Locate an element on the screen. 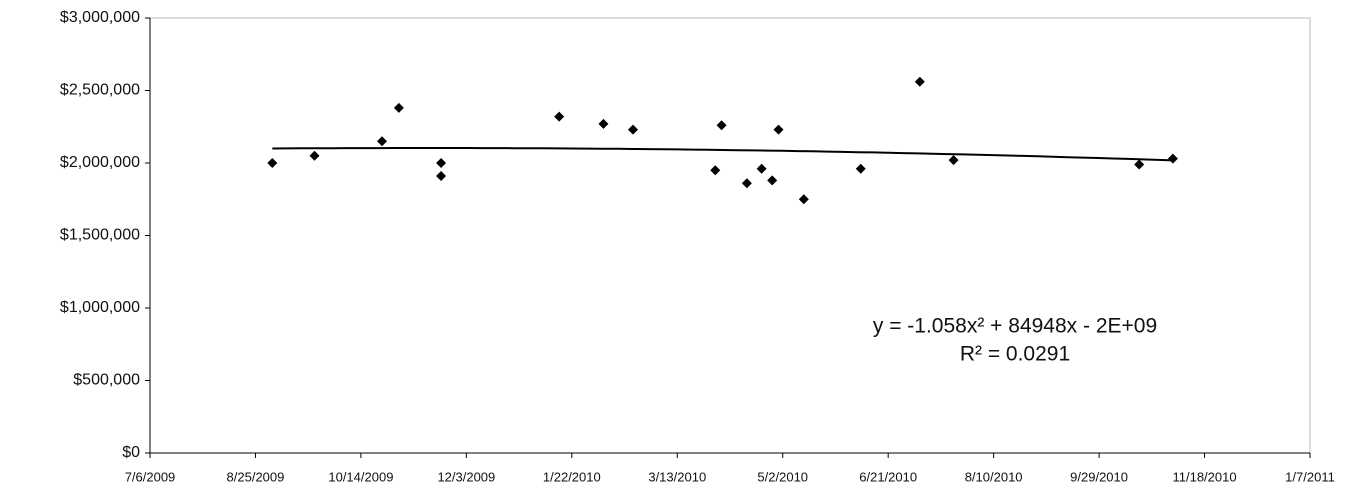  y-tick-label: $1,500,000 is located at coordinates (100, 235).